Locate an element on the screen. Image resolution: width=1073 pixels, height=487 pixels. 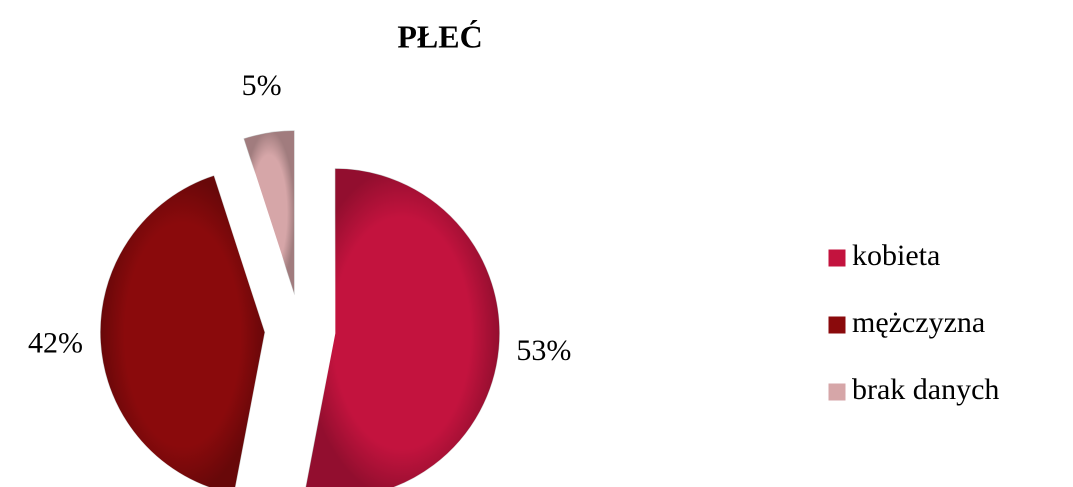
legend-label: brak danych is located at coordinates (925, 389).